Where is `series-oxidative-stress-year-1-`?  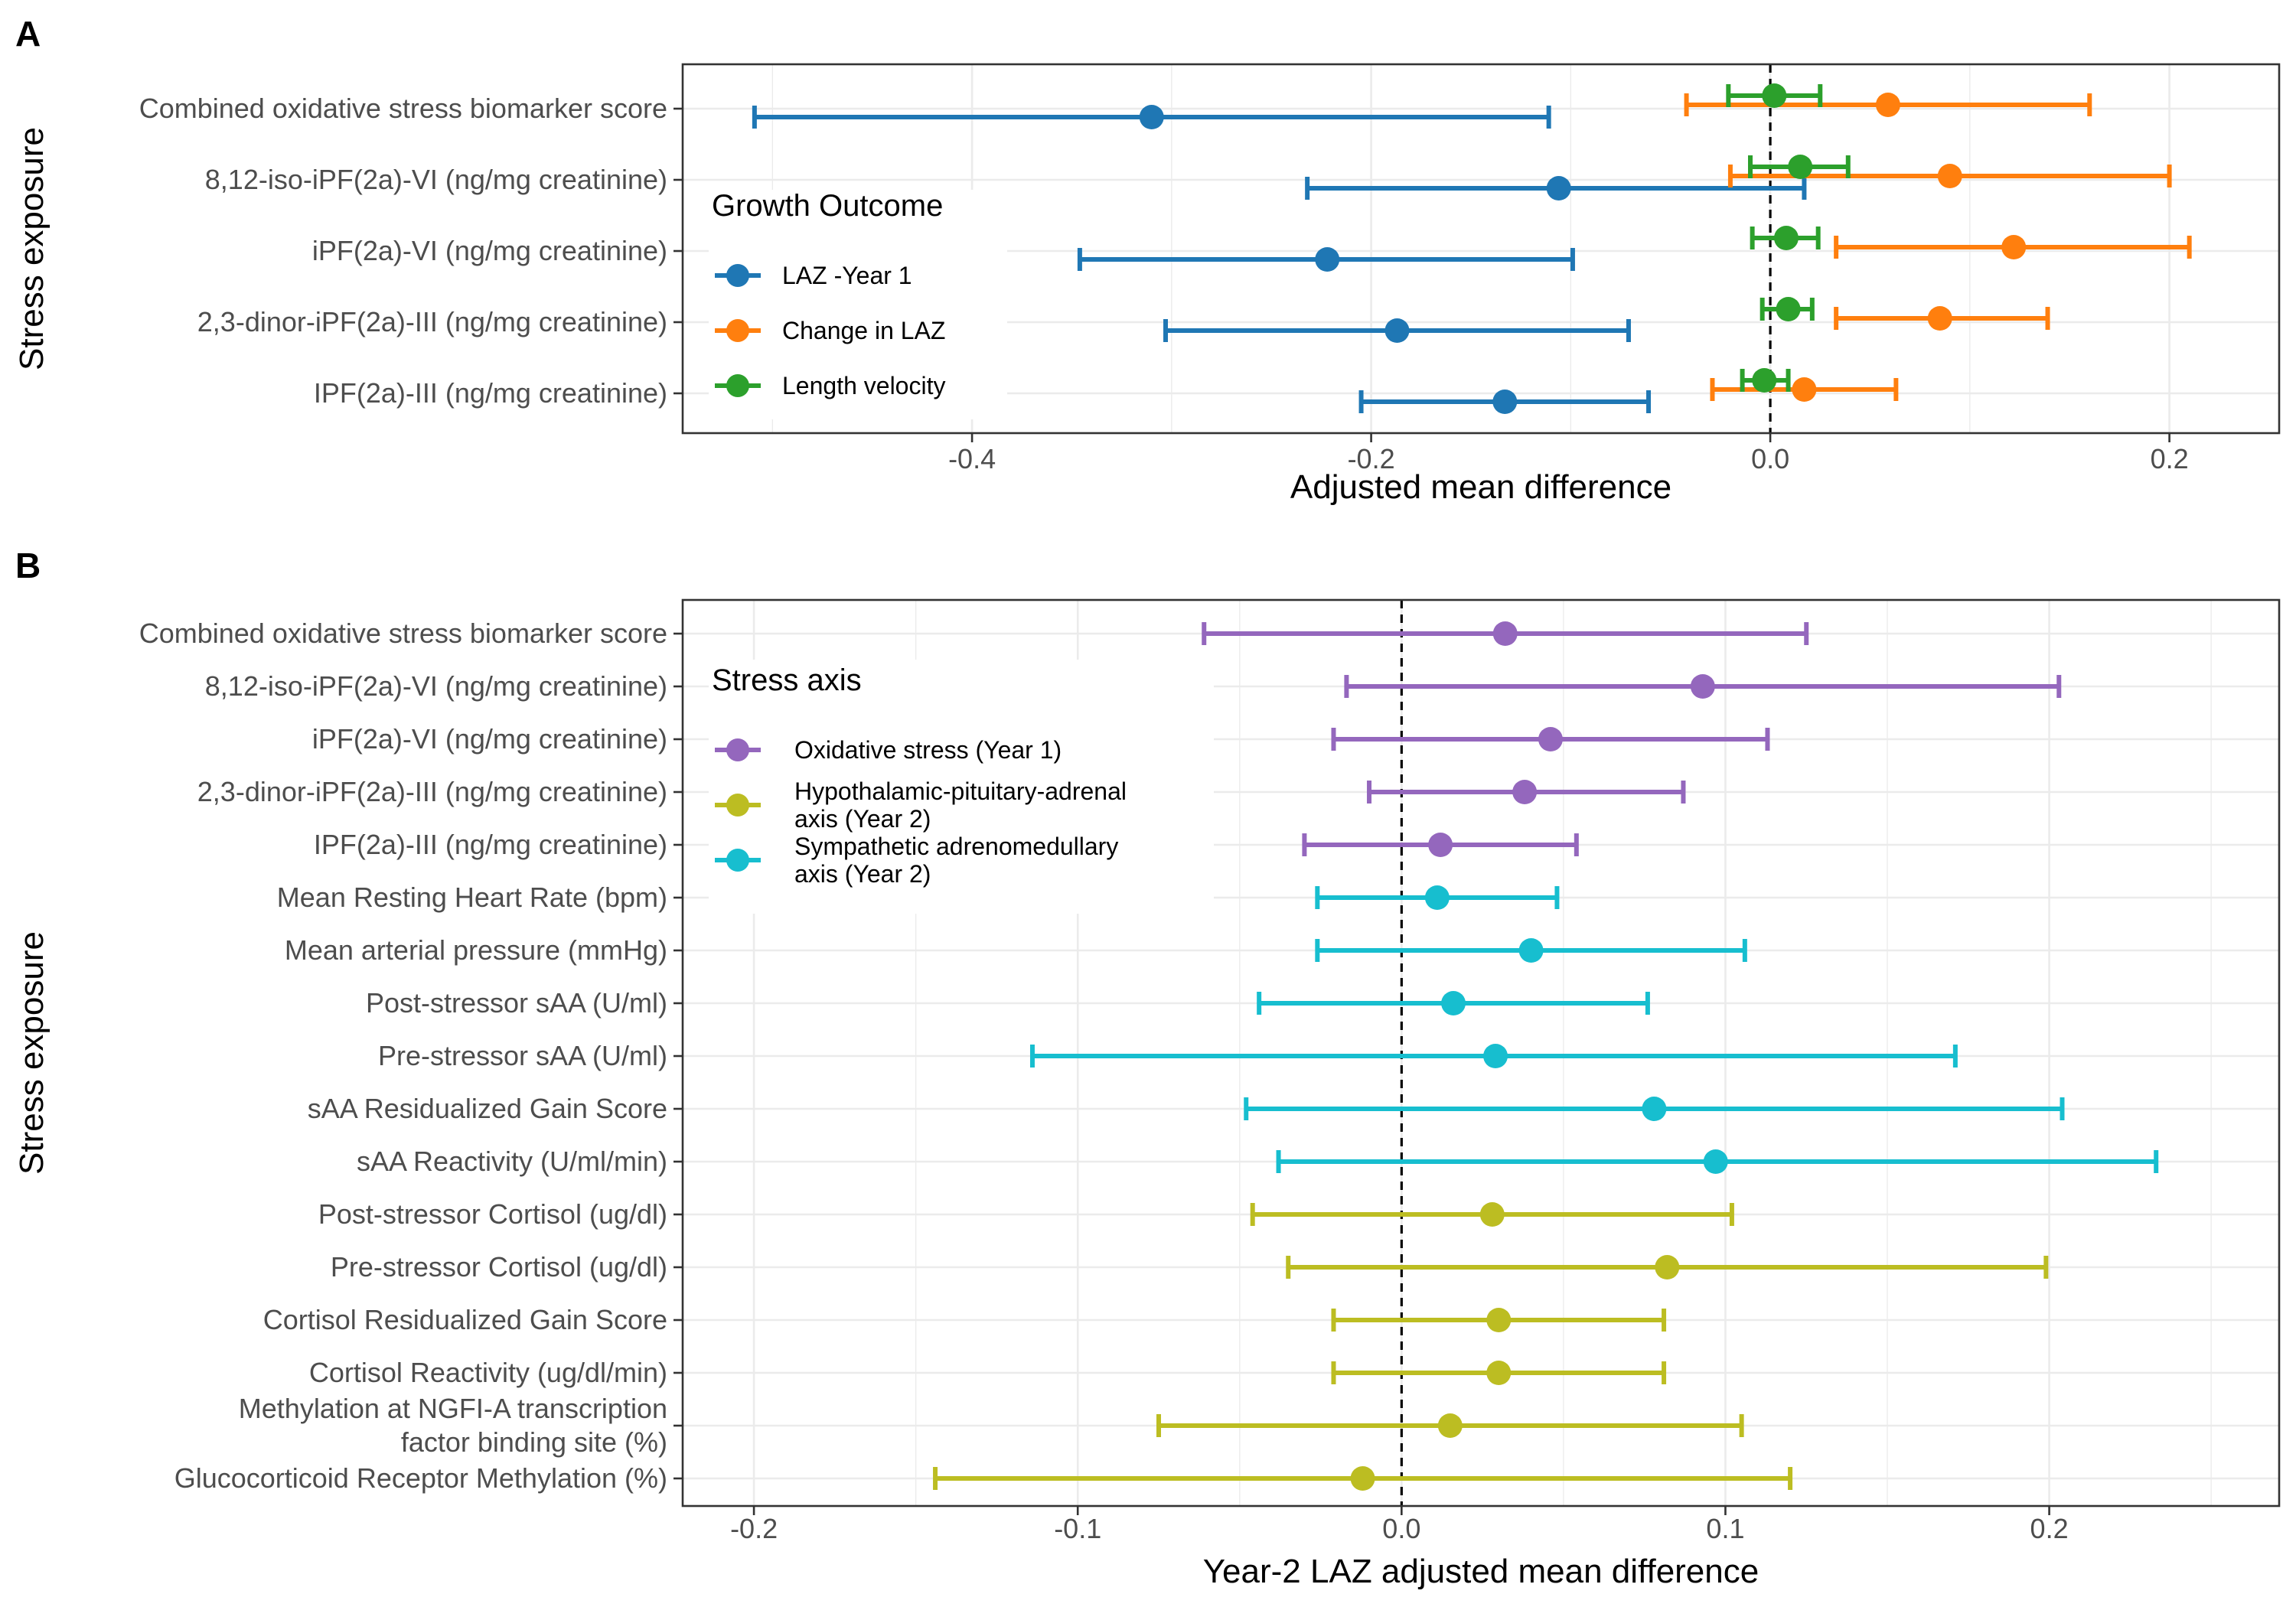
series-oxidative-stress-year-1- is located at coordinates (1632, 739).